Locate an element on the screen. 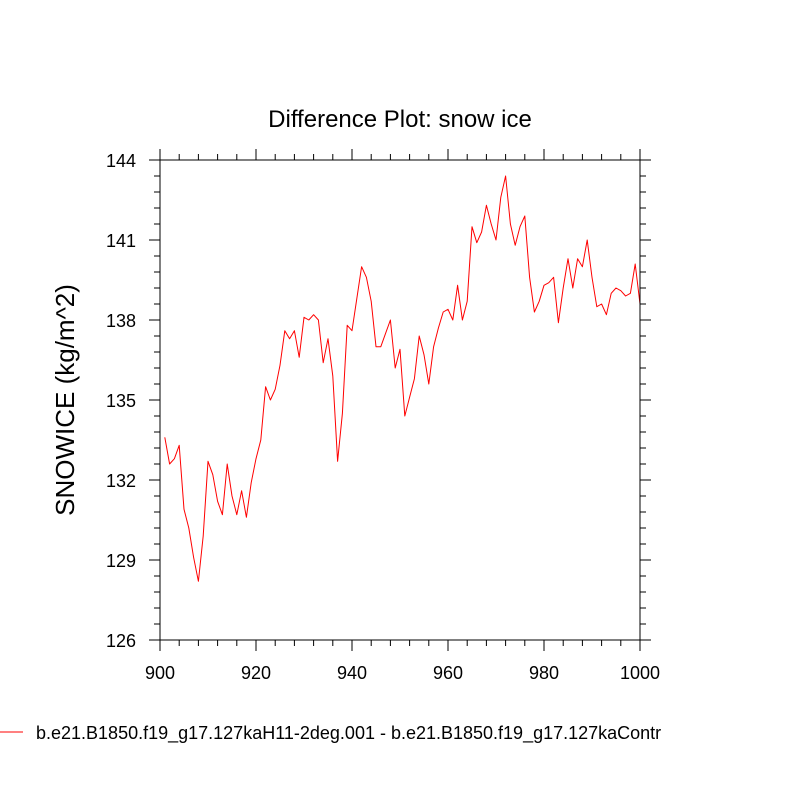 This screenshot has height=800, width=800. y-tick-label: 126 is located at coordinates (121, 641).